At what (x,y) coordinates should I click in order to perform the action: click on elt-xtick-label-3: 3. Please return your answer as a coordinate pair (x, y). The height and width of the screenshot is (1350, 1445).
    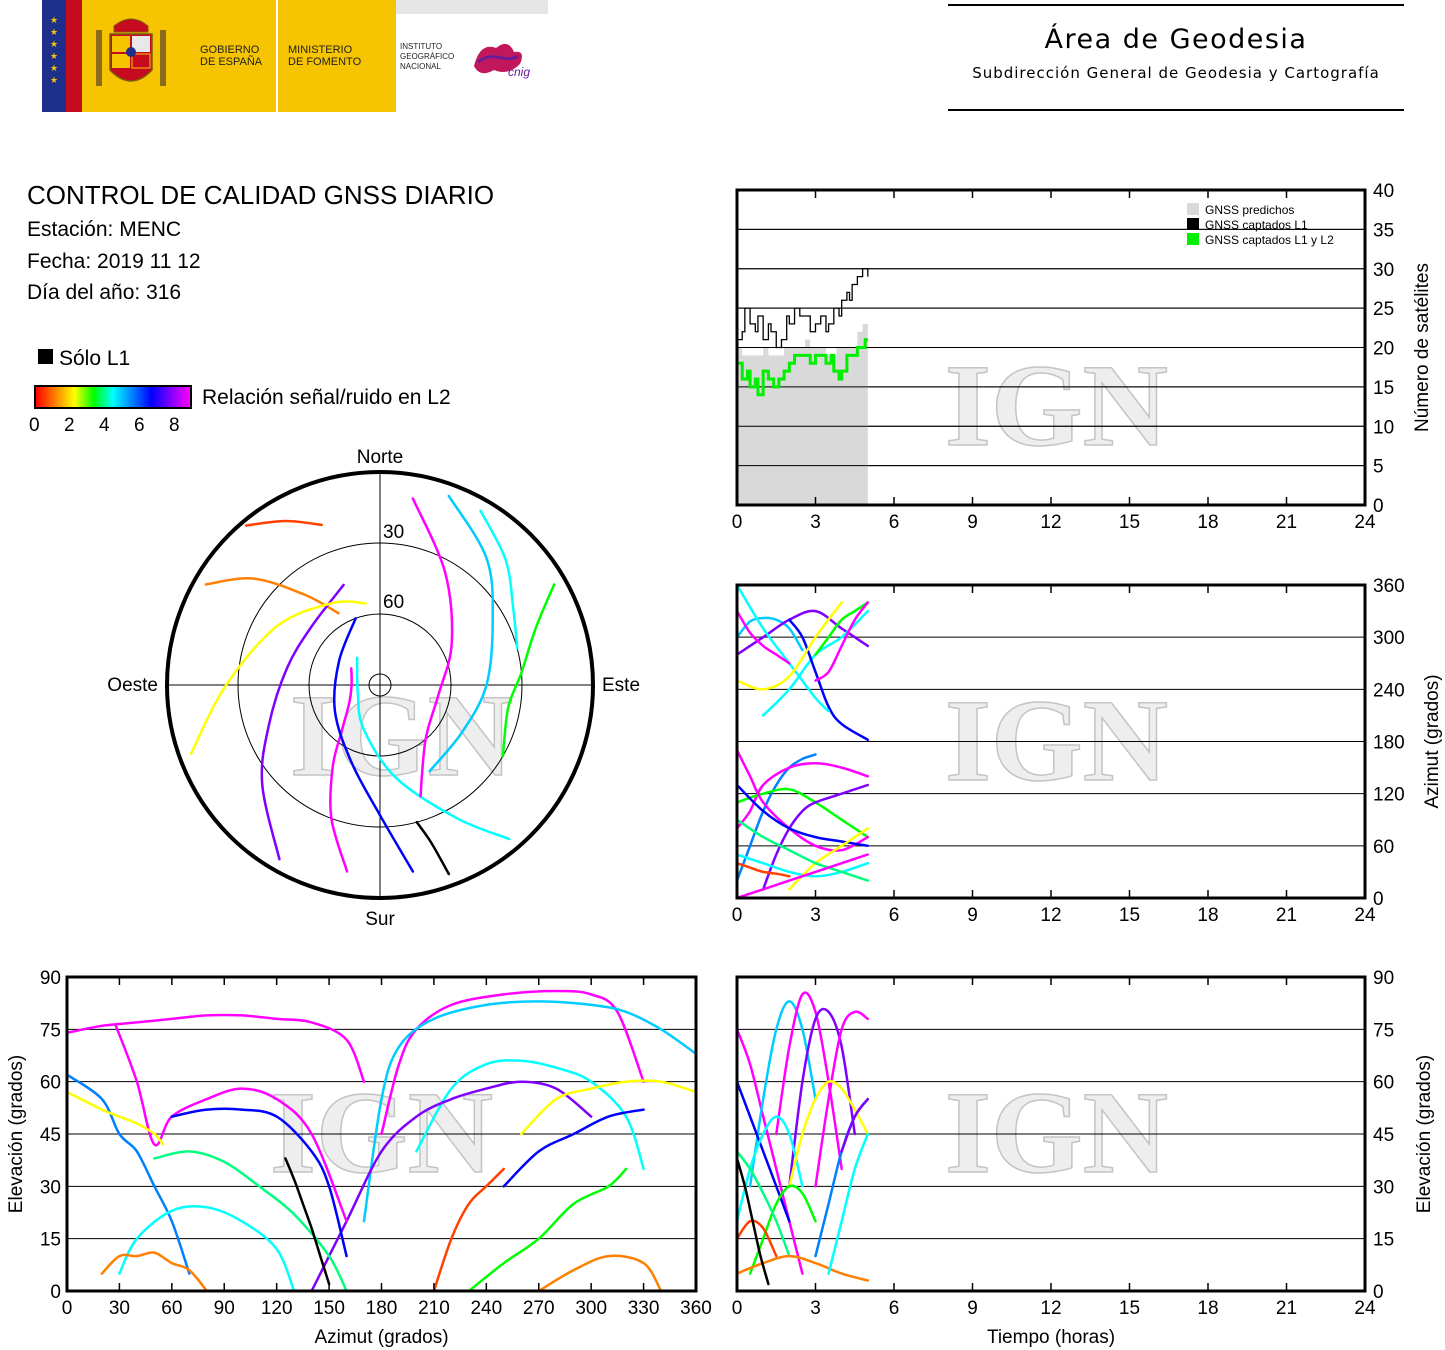
    Looking at the image, I should click on (815, 1308).